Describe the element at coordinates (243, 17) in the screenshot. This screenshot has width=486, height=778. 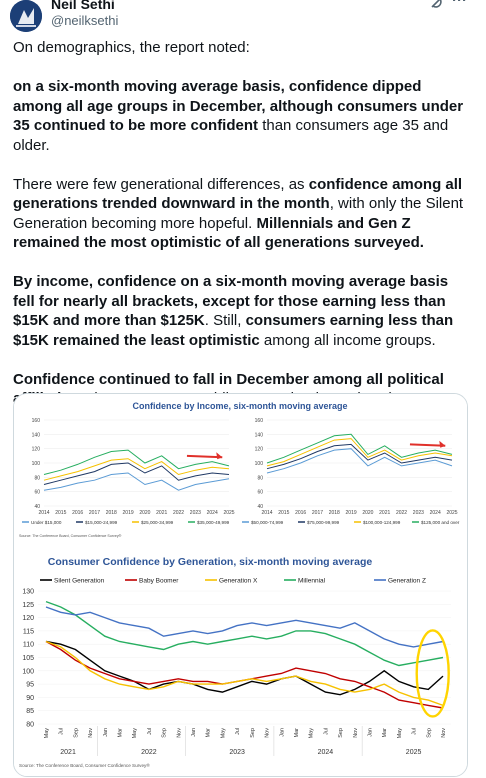
I see `tweet-header: Neil Sethi @neilksethi ···` at that location.